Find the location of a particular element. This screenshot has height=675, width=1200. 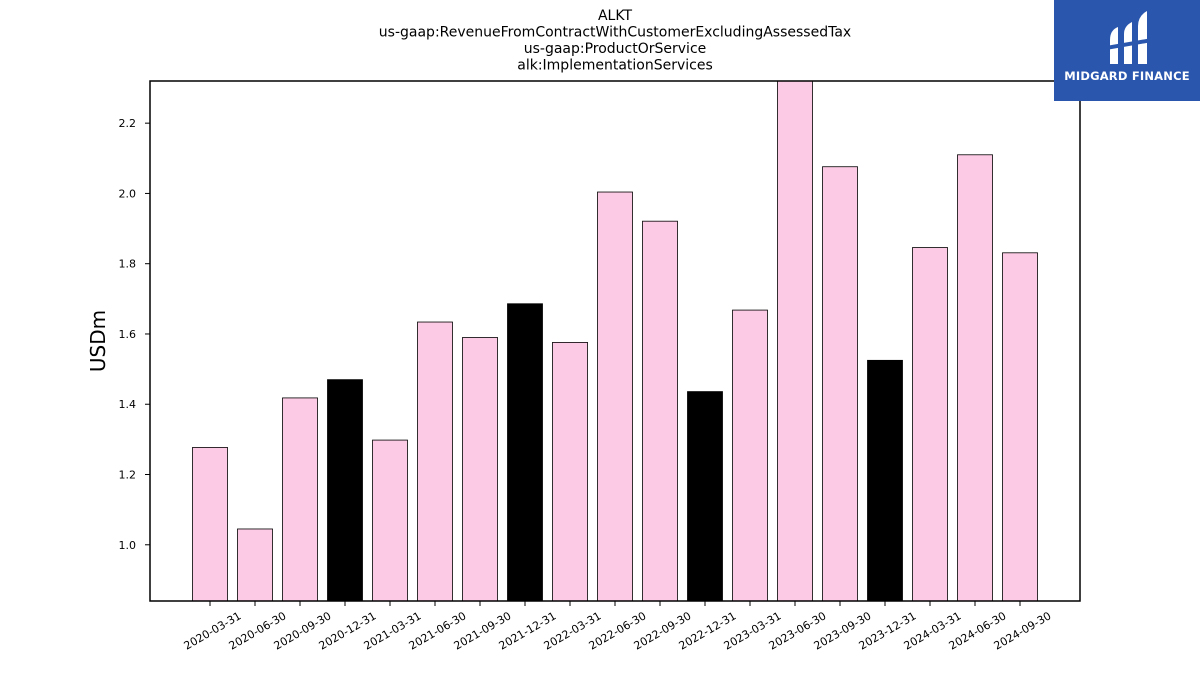

chart-title-line: ALKT is located at coordinates (615, 16).